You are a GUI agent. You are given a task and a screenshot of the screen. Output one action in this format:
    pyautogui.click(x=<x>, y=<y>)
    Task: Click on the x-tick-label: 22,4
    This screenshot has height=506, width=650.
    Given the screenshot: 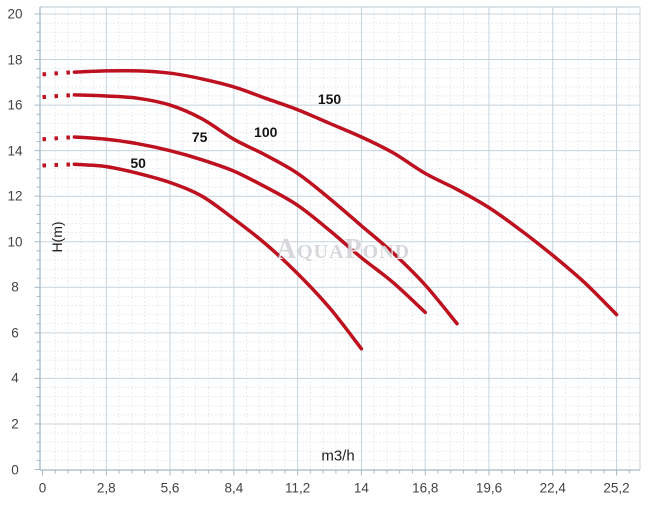 What is the action you would take?
    pyautogui.click(x=552, y=488)
    